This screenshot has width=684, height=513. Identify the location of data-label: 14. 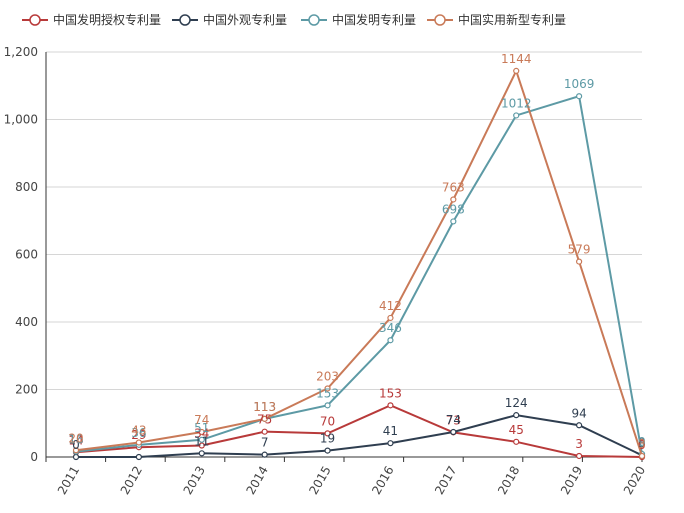
(75, 440).